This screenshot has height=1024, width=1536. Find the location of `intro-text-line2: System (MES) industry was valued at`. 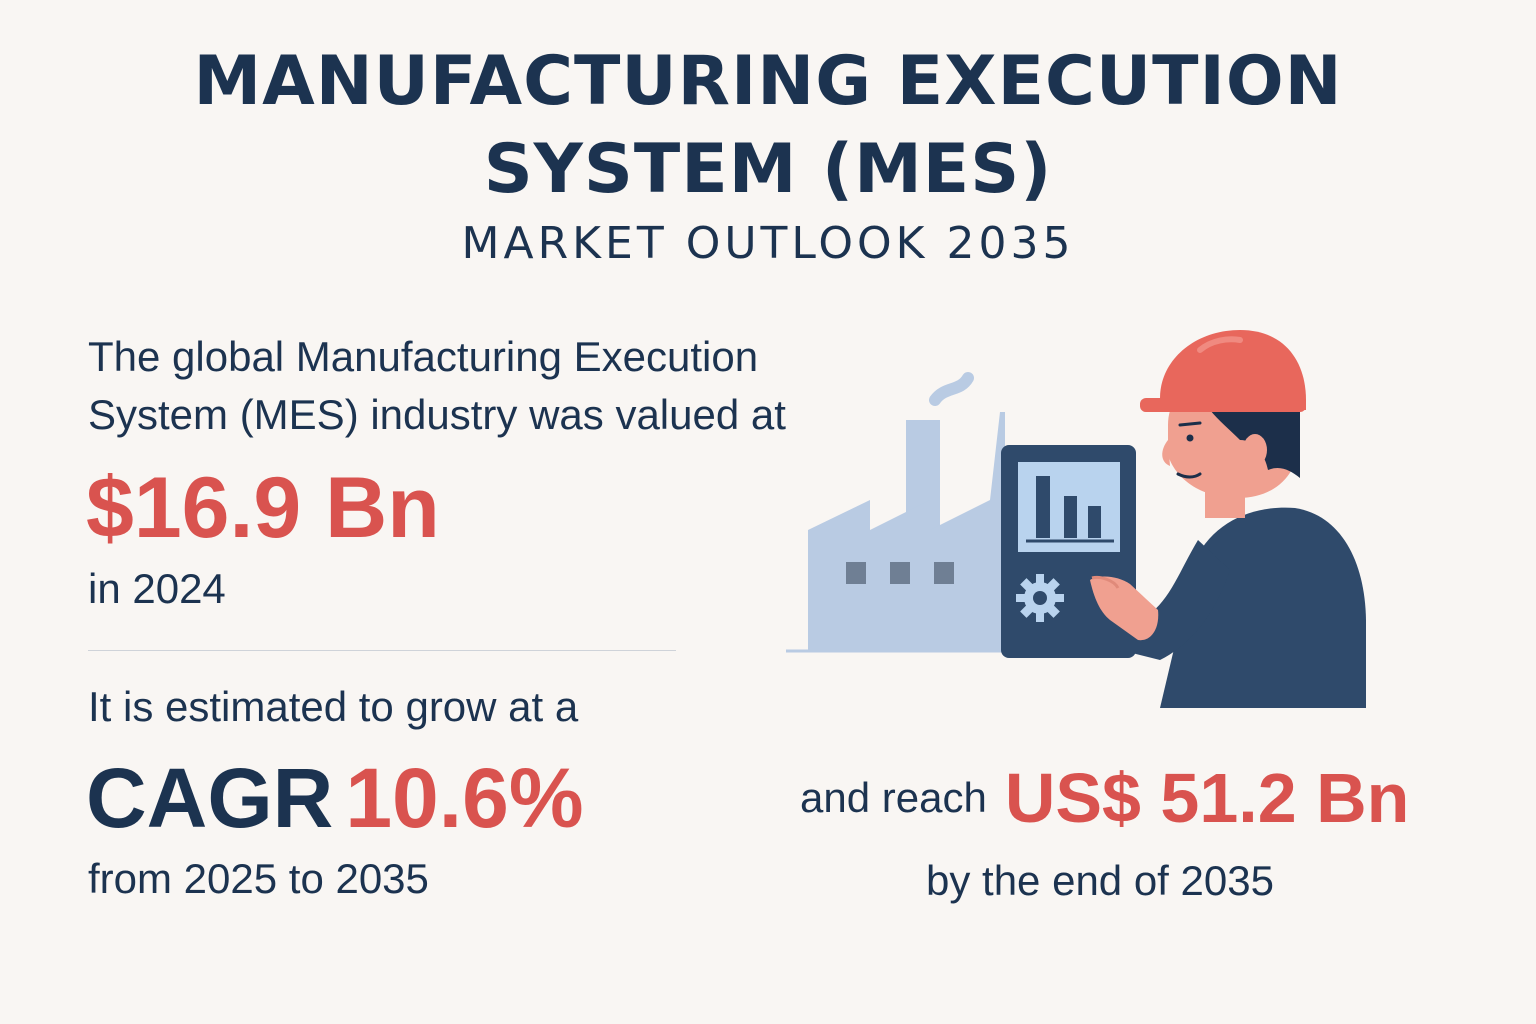

intro-text-line2: System (MES) industry was valued at is located at coordinates (437, 414).